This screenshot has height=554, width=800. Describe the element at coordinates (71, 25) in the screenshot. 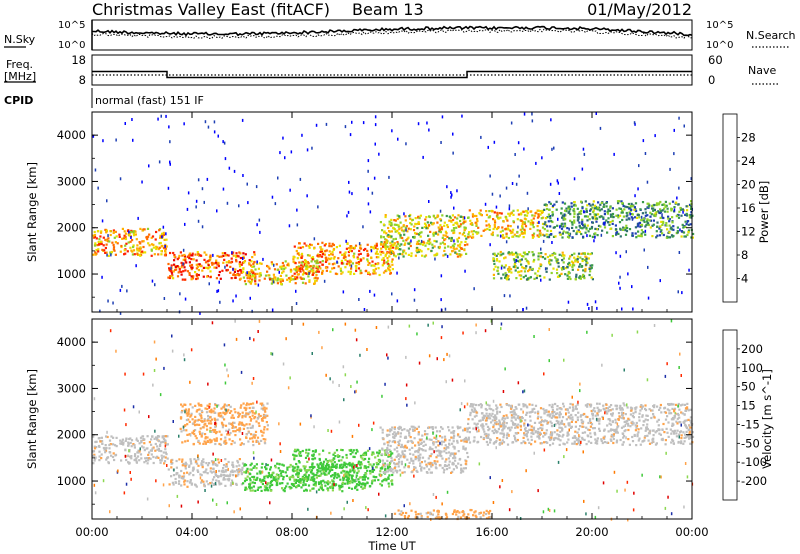

I see `noise-left-tick-top: 10^5` at that location.